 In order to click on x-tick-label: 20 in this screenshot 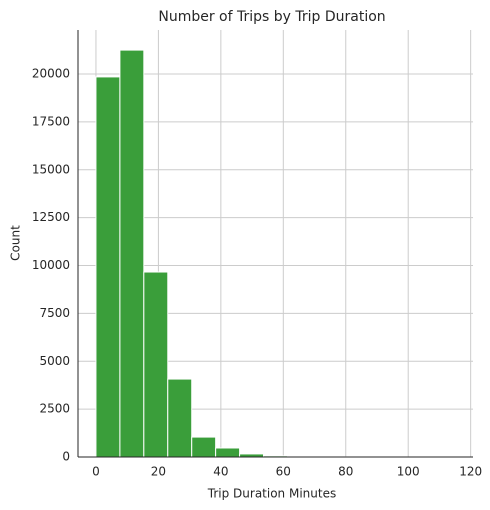, I will do `click(158, 472)`.